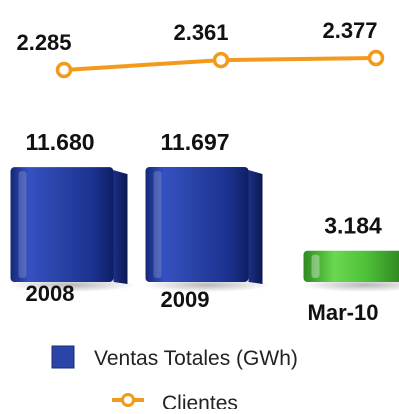 This screenshot has width=399, height=414. I want to click on category-label: Mar-10, so click(343, 312).